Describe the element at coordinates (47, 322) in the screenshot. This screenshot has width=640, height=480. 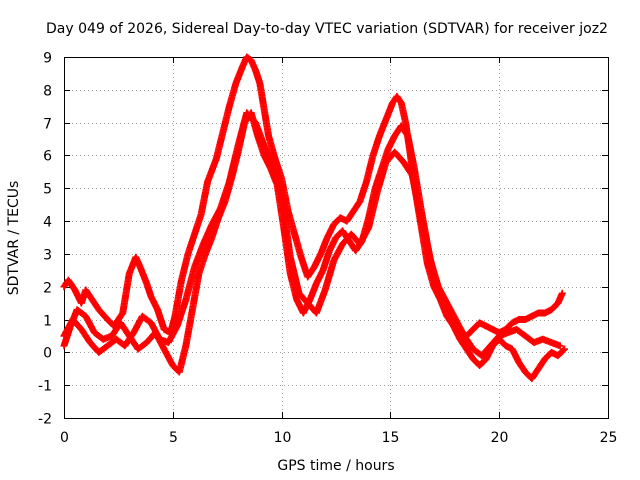
I see `y-tick-label: 1` at that location.